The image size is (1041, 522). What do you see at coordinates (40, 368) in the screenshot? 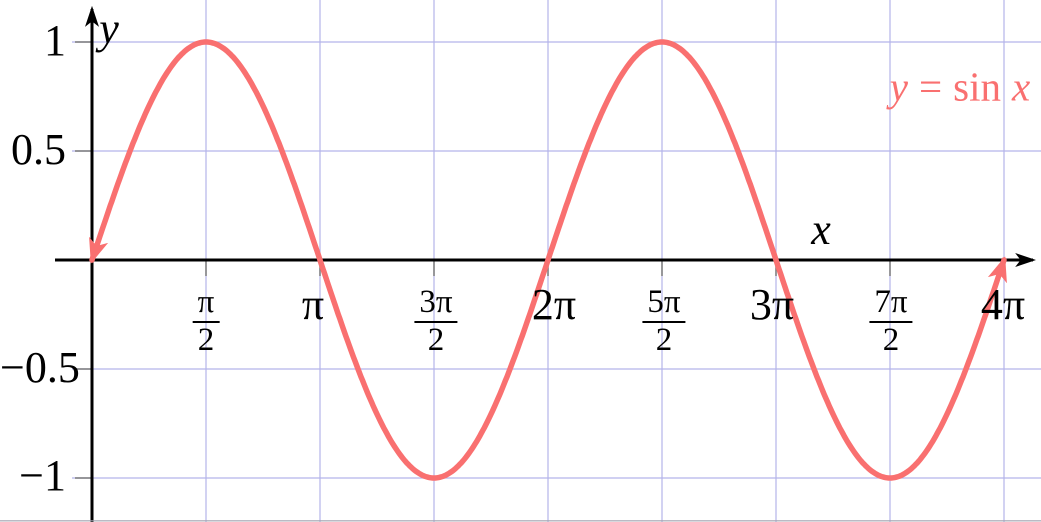
I see `y-tick-label-neg-0-5: −0.5` at bounding box center [40, 368].